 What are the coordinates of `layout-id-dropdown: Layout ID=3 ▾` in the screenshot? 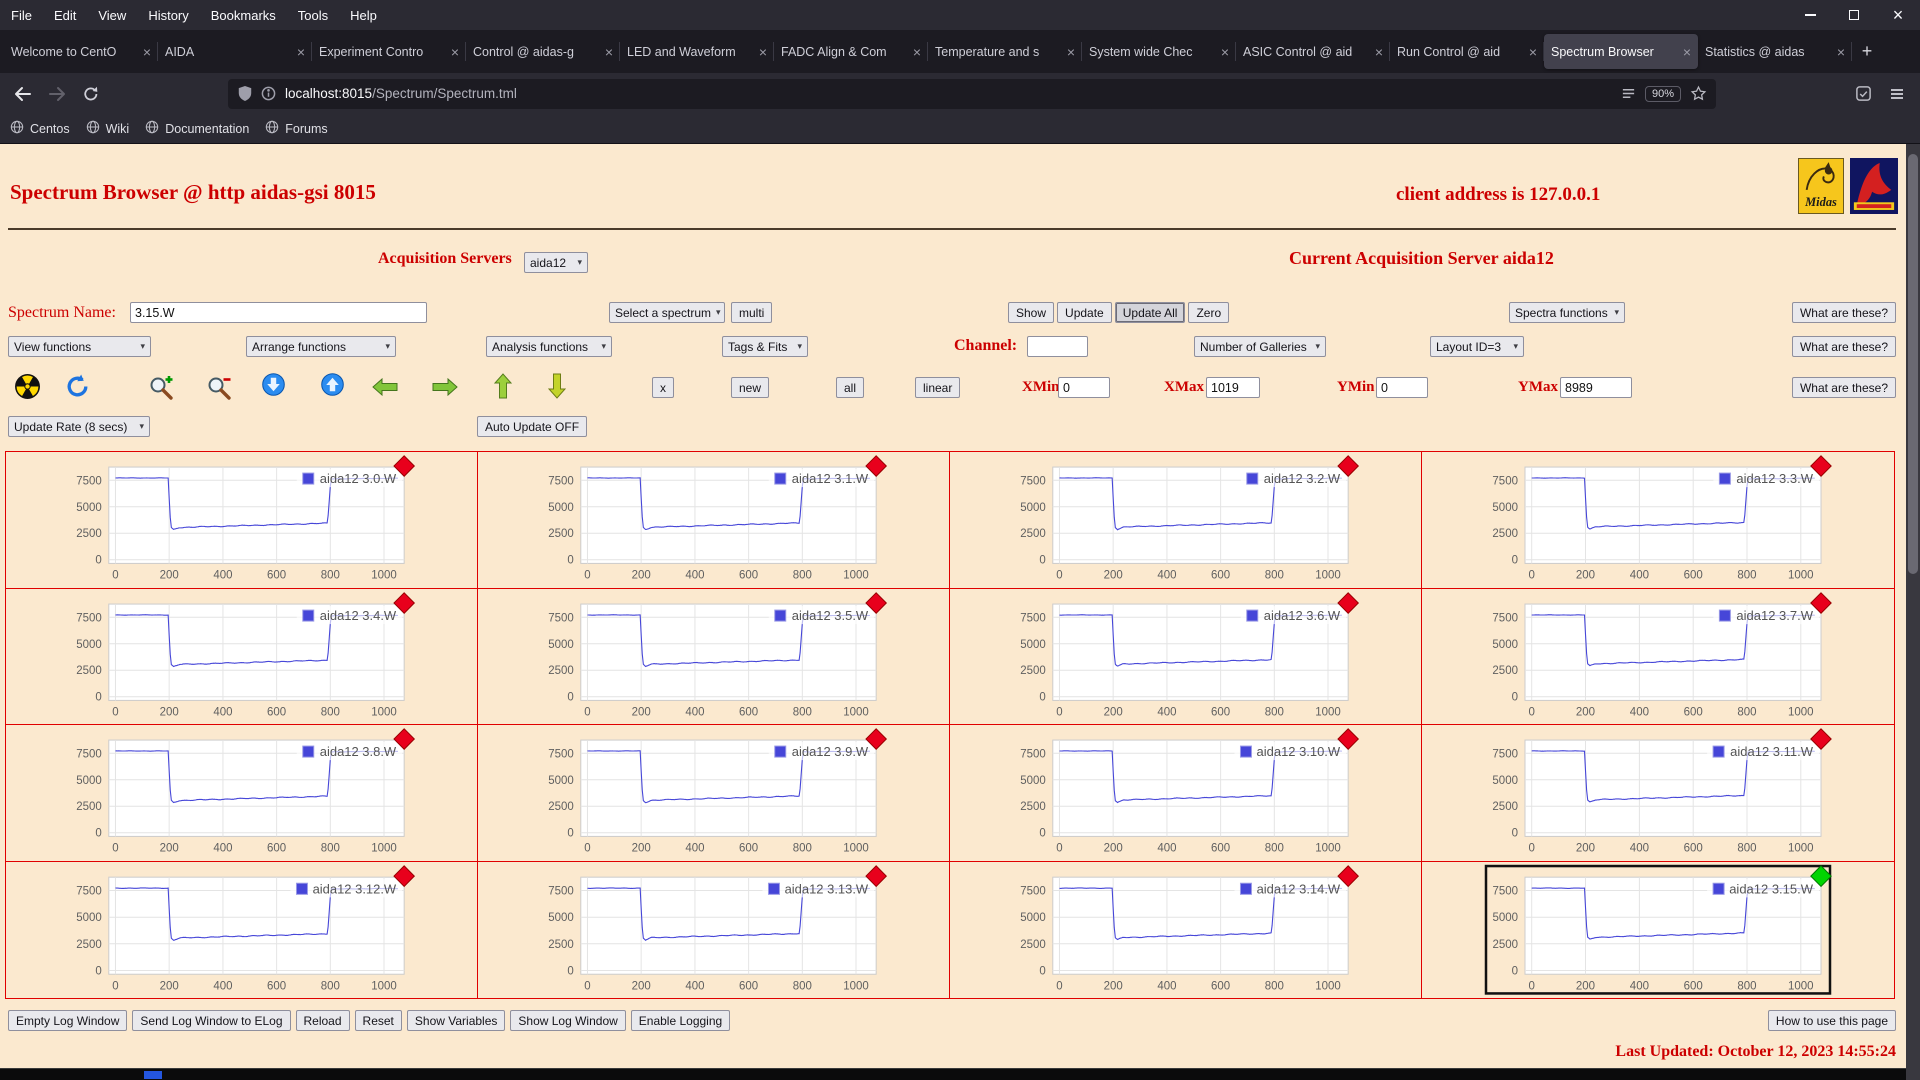 It's located at (1477, 346).